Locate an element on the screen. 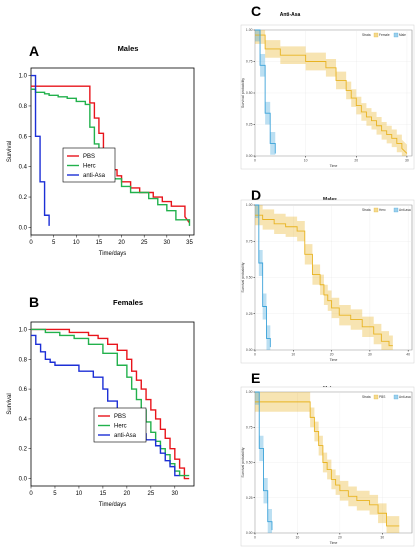 This screenshot has height=550, width=417. chart-title: Males is located at coordinates (128, 48).